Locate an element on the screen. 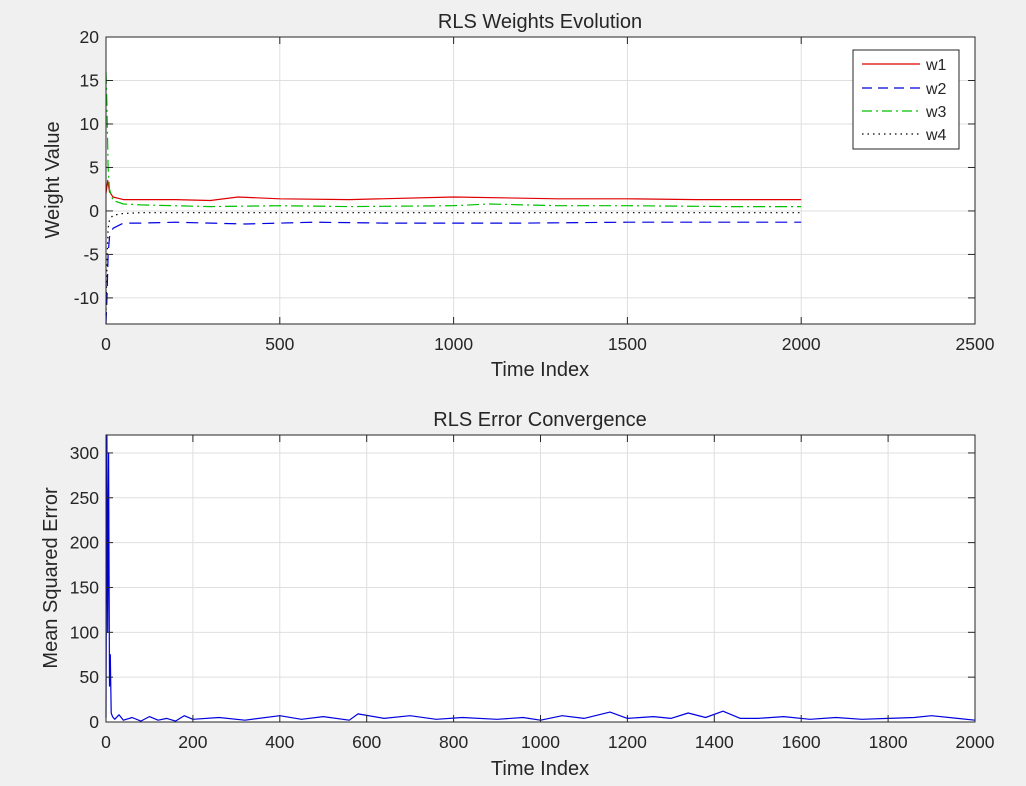 This screenshot has height=786, width=1026. error-xtick-label: 1400 is located at coordinates (714, 742).